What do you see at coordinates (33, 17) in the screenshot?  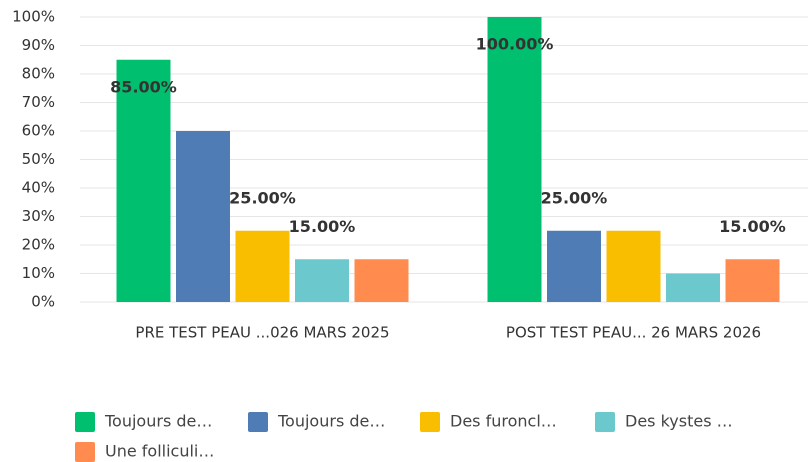 I see `y-tick-label: 100%` at bounding box center [33, 17].